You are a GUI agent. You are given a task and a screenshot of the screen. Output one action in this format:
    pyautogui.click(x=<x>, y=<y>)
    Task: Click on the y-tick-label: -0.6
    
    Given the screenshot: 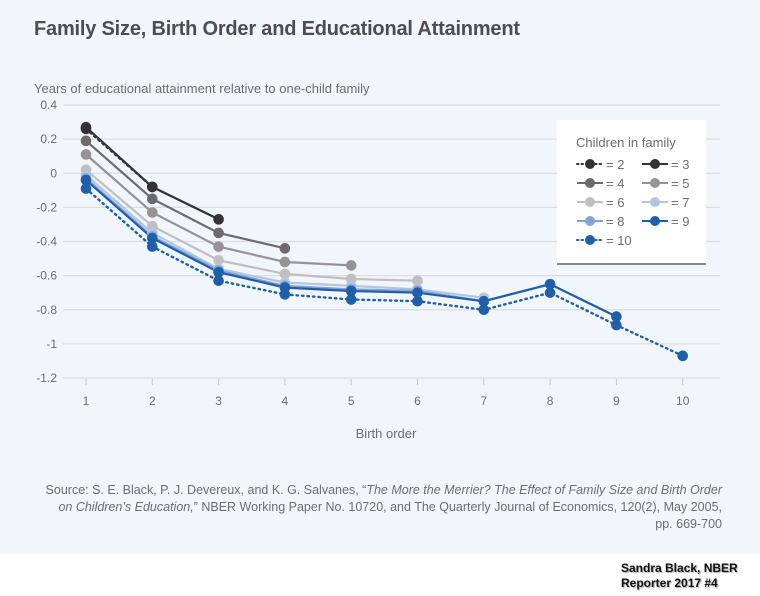 What is the action you would take?
    pyautogui.click(x=46, y=276)
    